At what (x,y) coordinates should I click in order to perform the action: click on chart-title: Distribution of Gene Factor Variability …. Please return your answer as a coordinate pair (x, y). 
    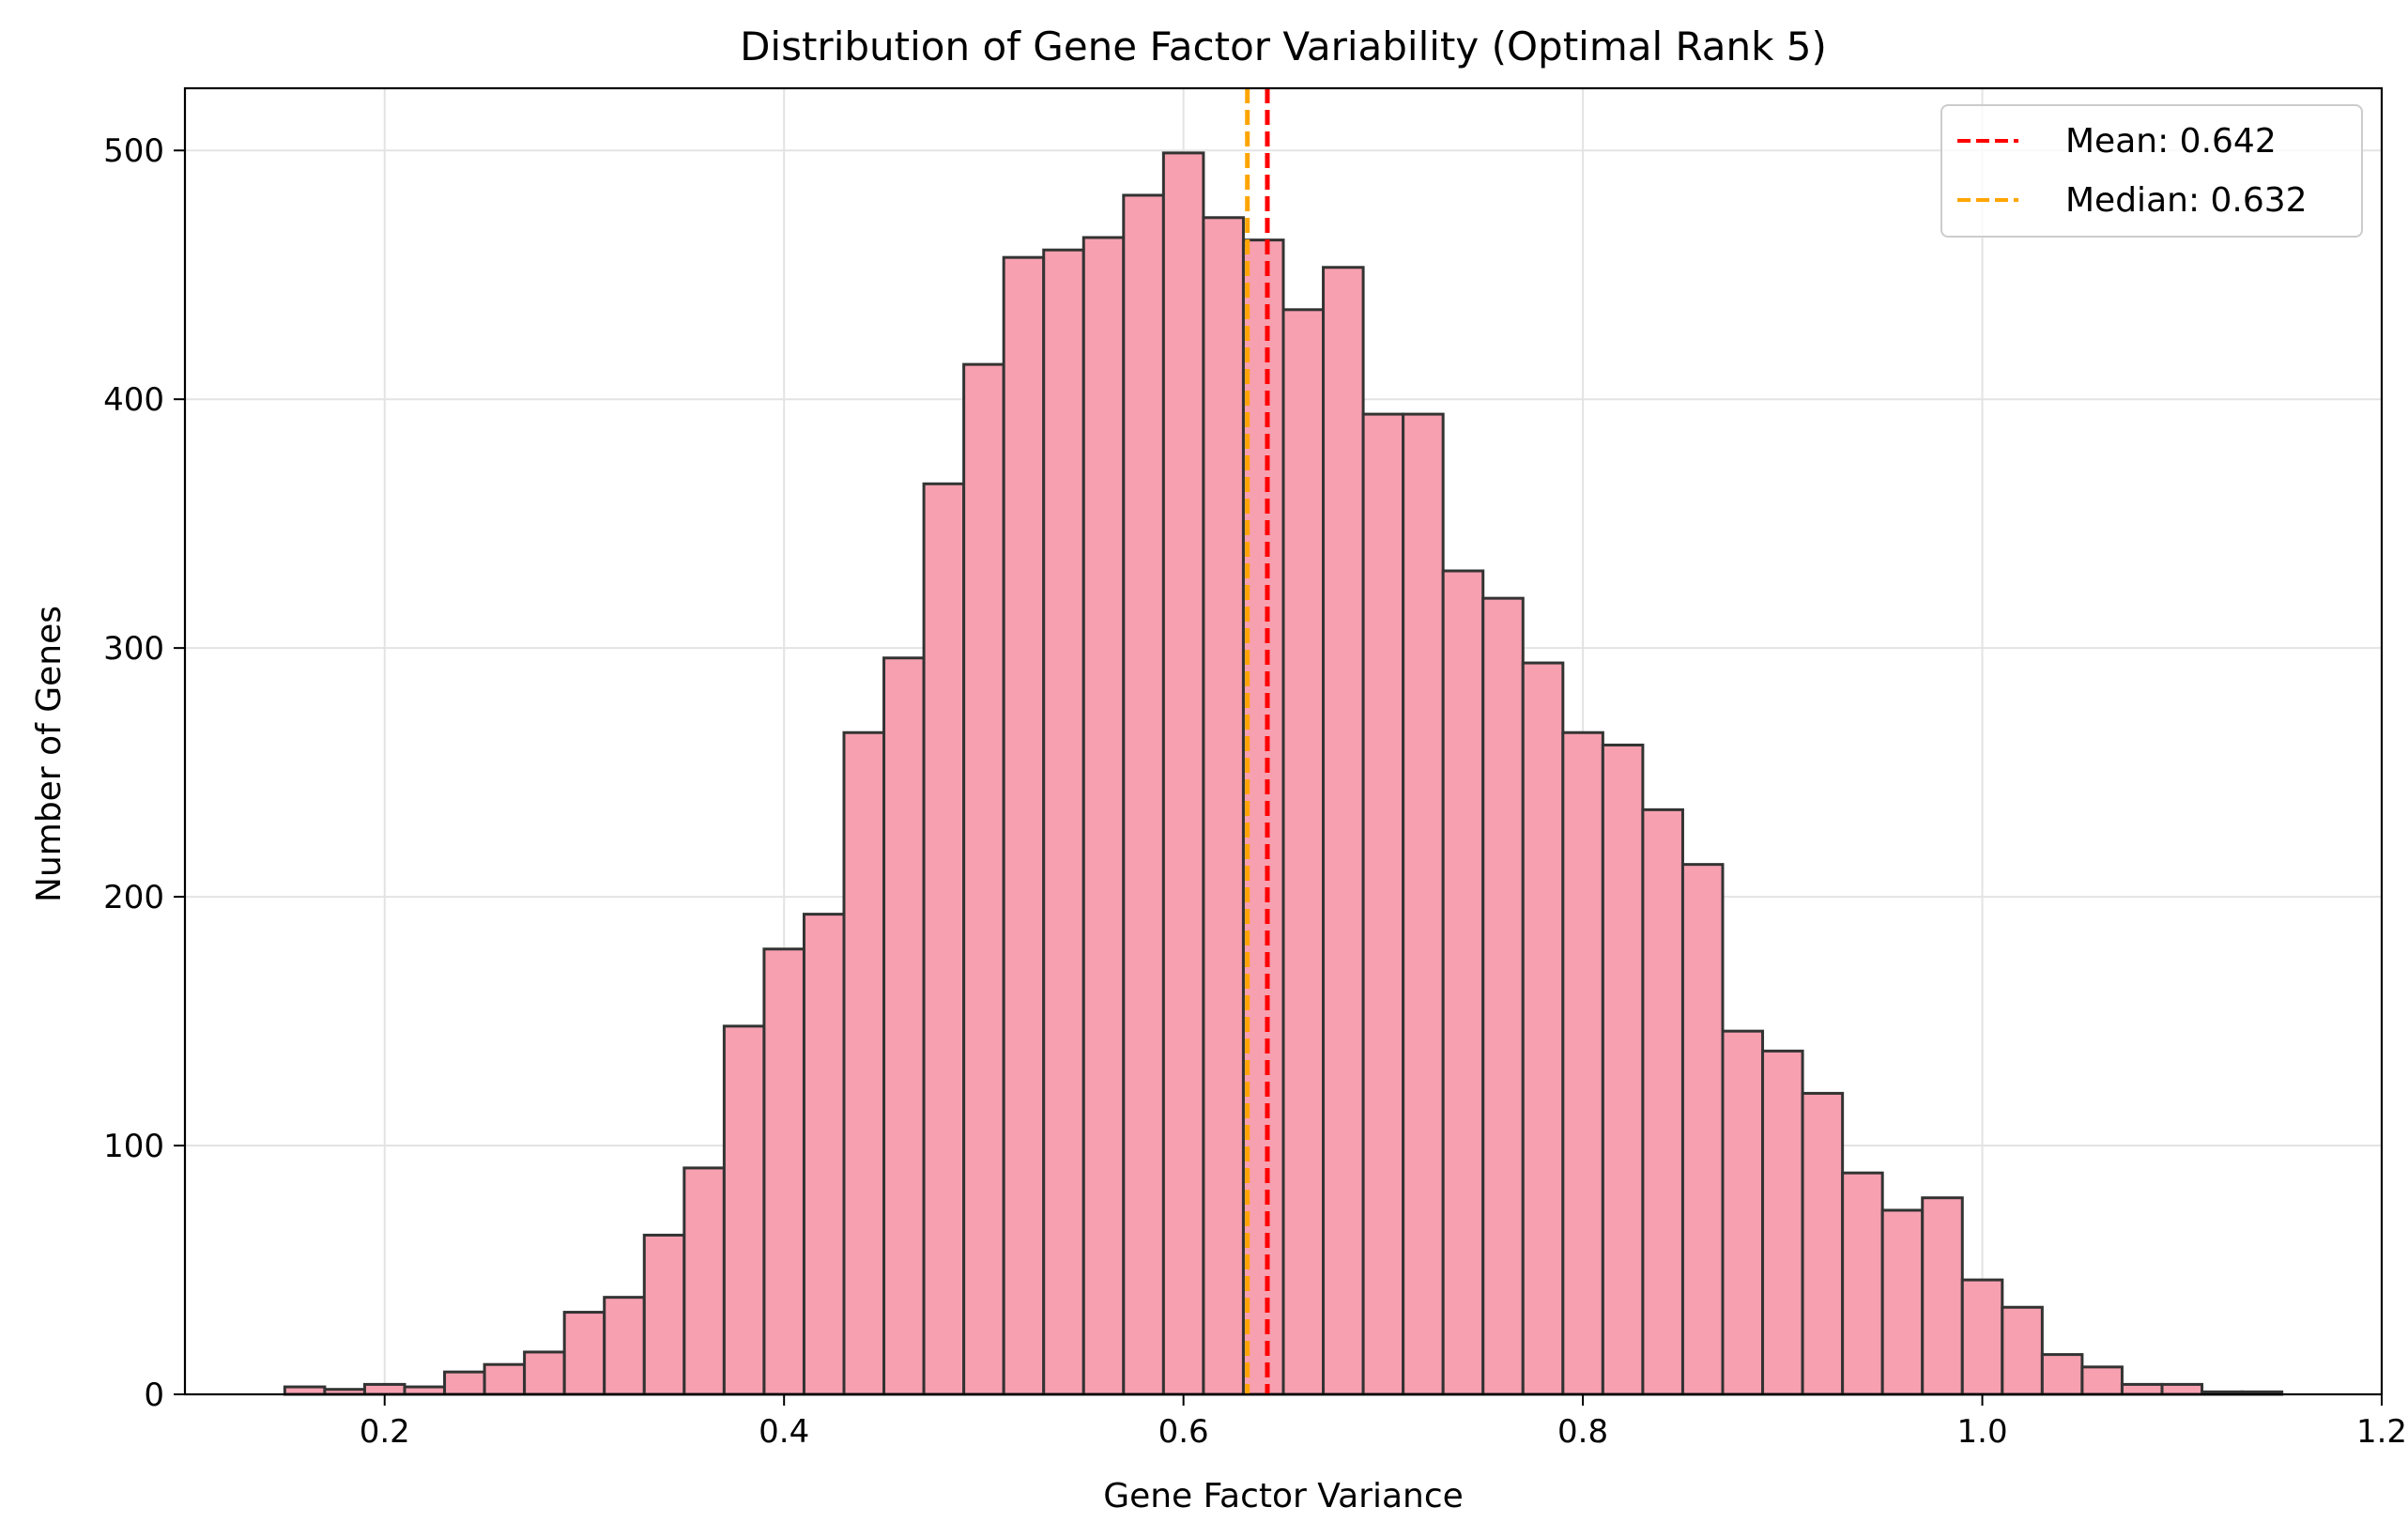
    Looking at the image, I should click on (1284, 46).